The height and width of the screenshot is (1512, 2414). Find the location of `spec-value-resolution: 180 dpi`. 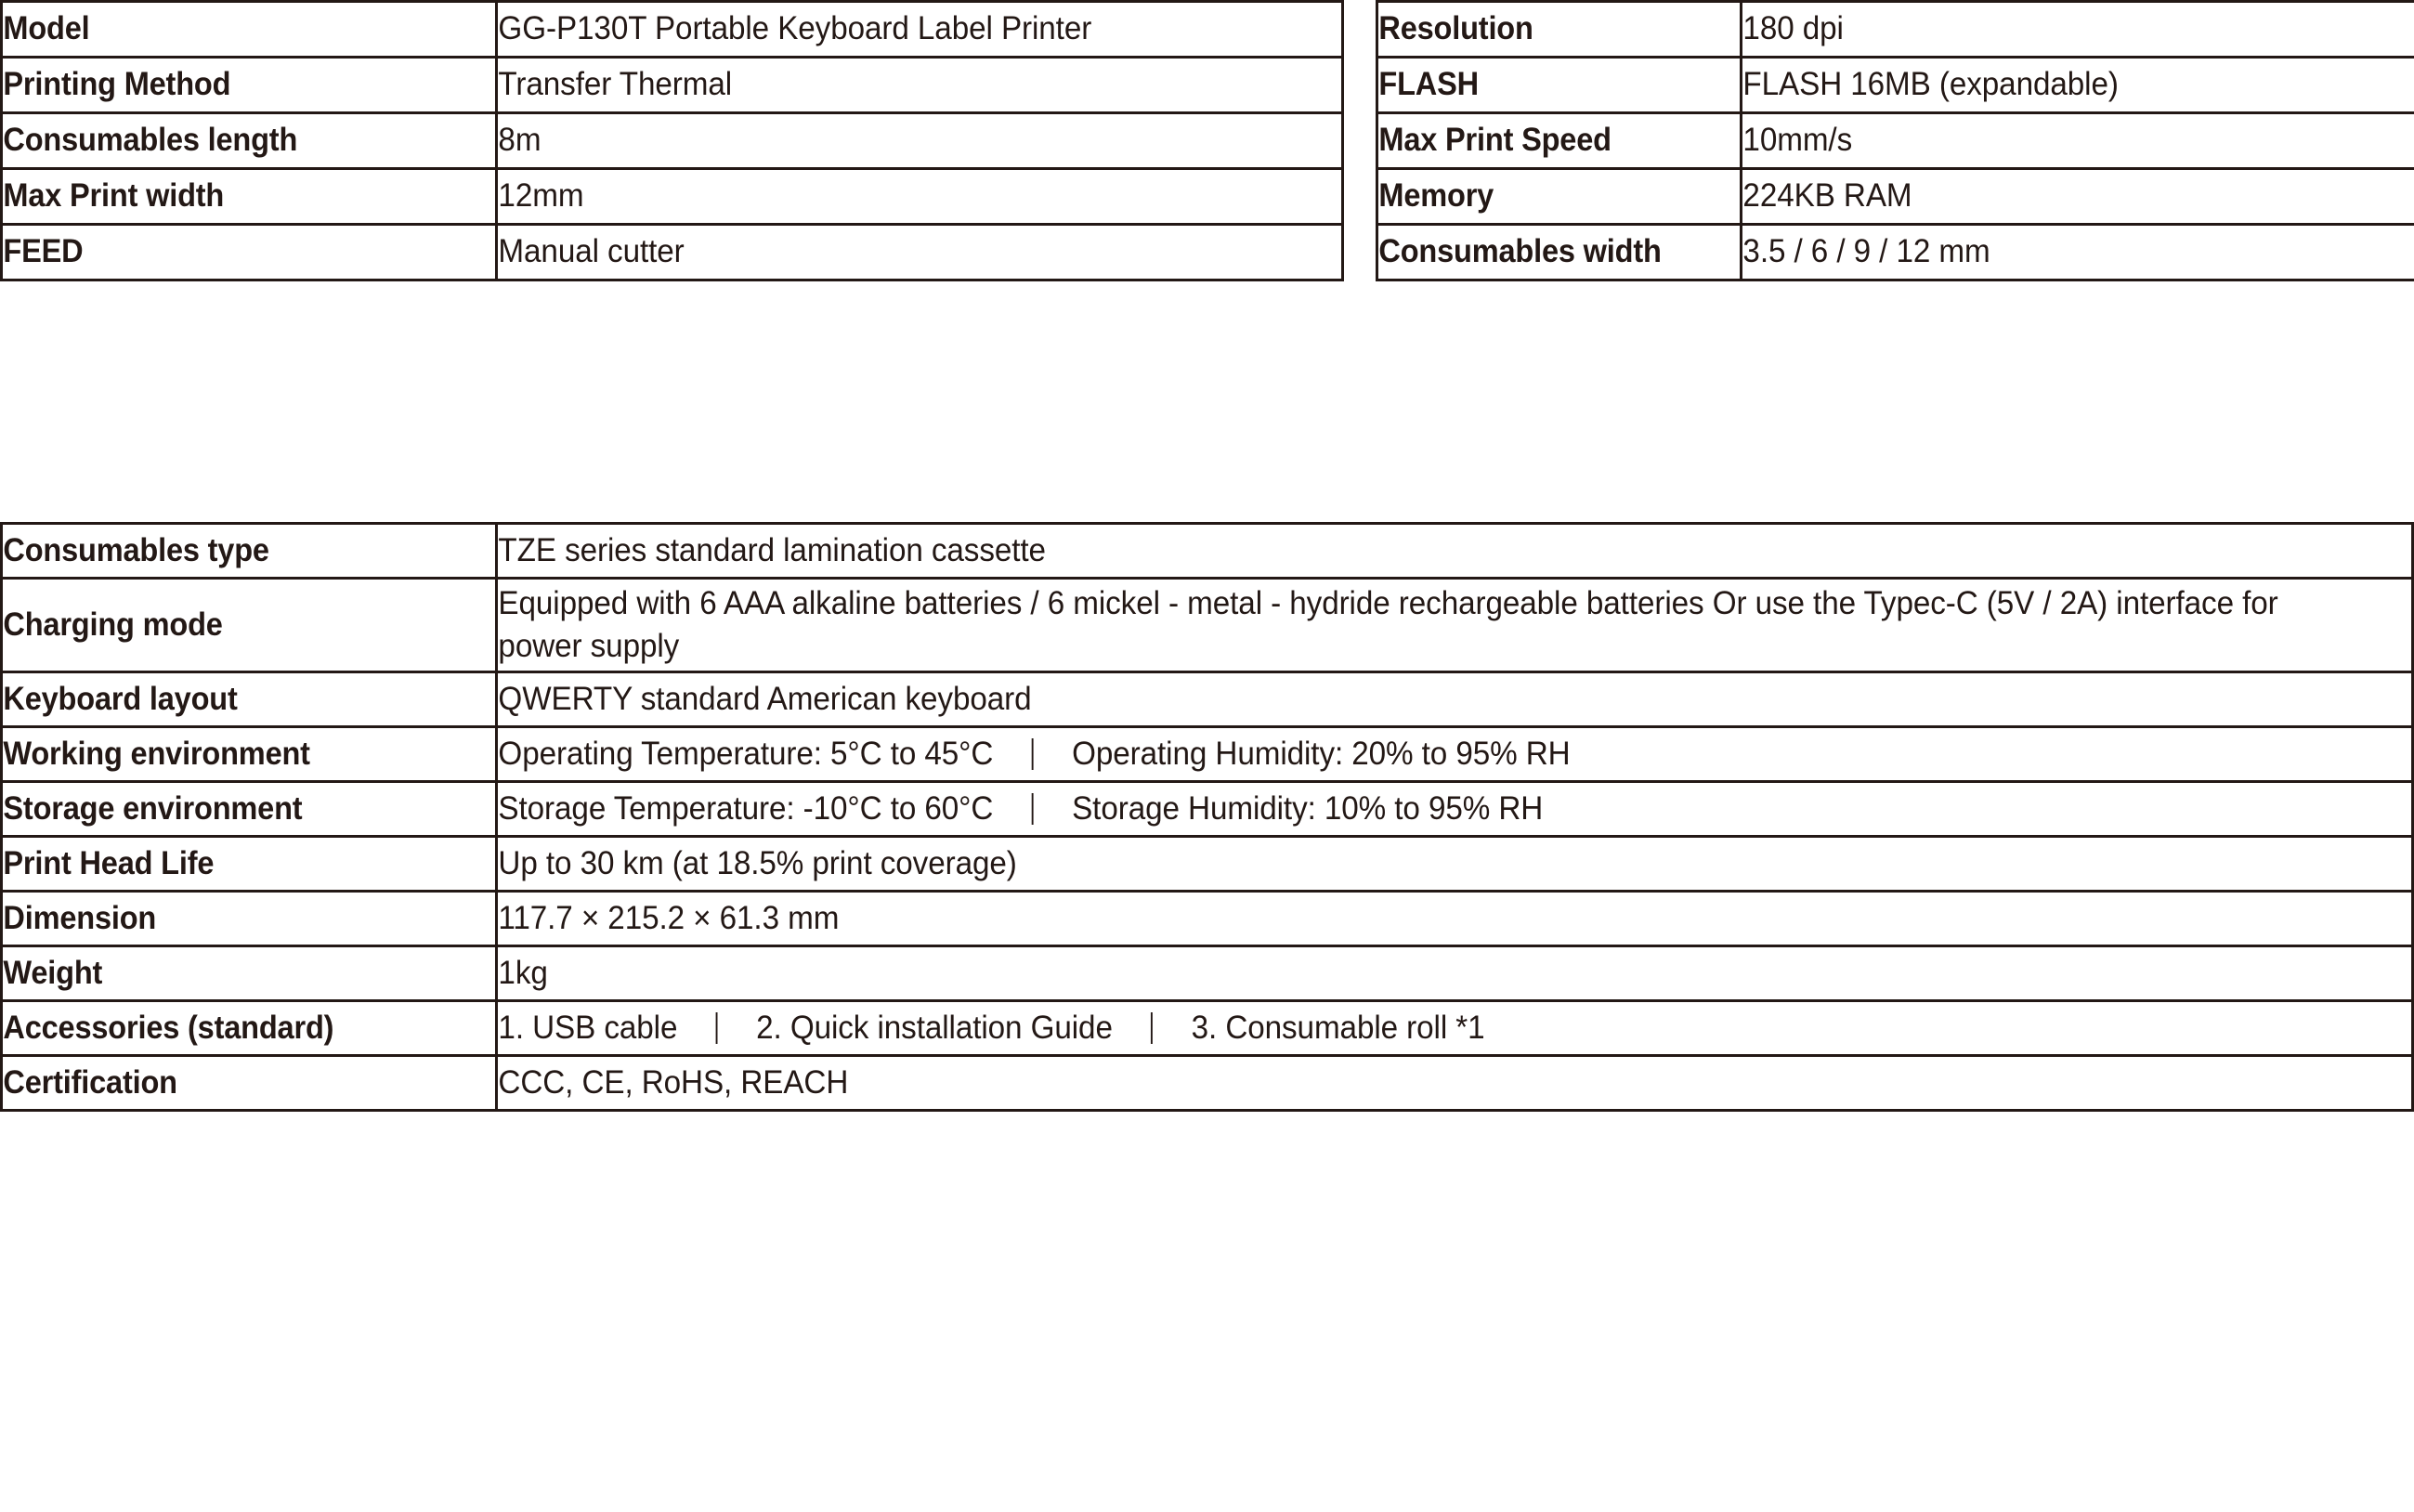

spec-value-resolution: 180 dpi is located at coordinates (2063, 29).